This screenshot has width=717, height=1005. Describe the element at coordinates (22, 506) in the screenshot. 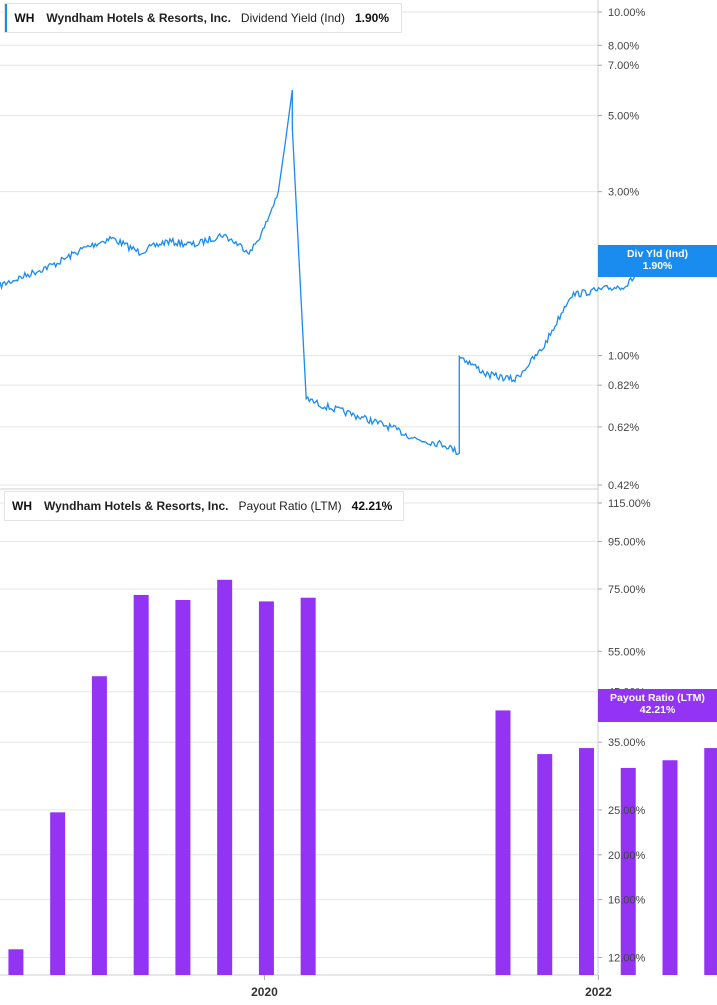

I see `bottom-legend-ticker: WH` at that location.